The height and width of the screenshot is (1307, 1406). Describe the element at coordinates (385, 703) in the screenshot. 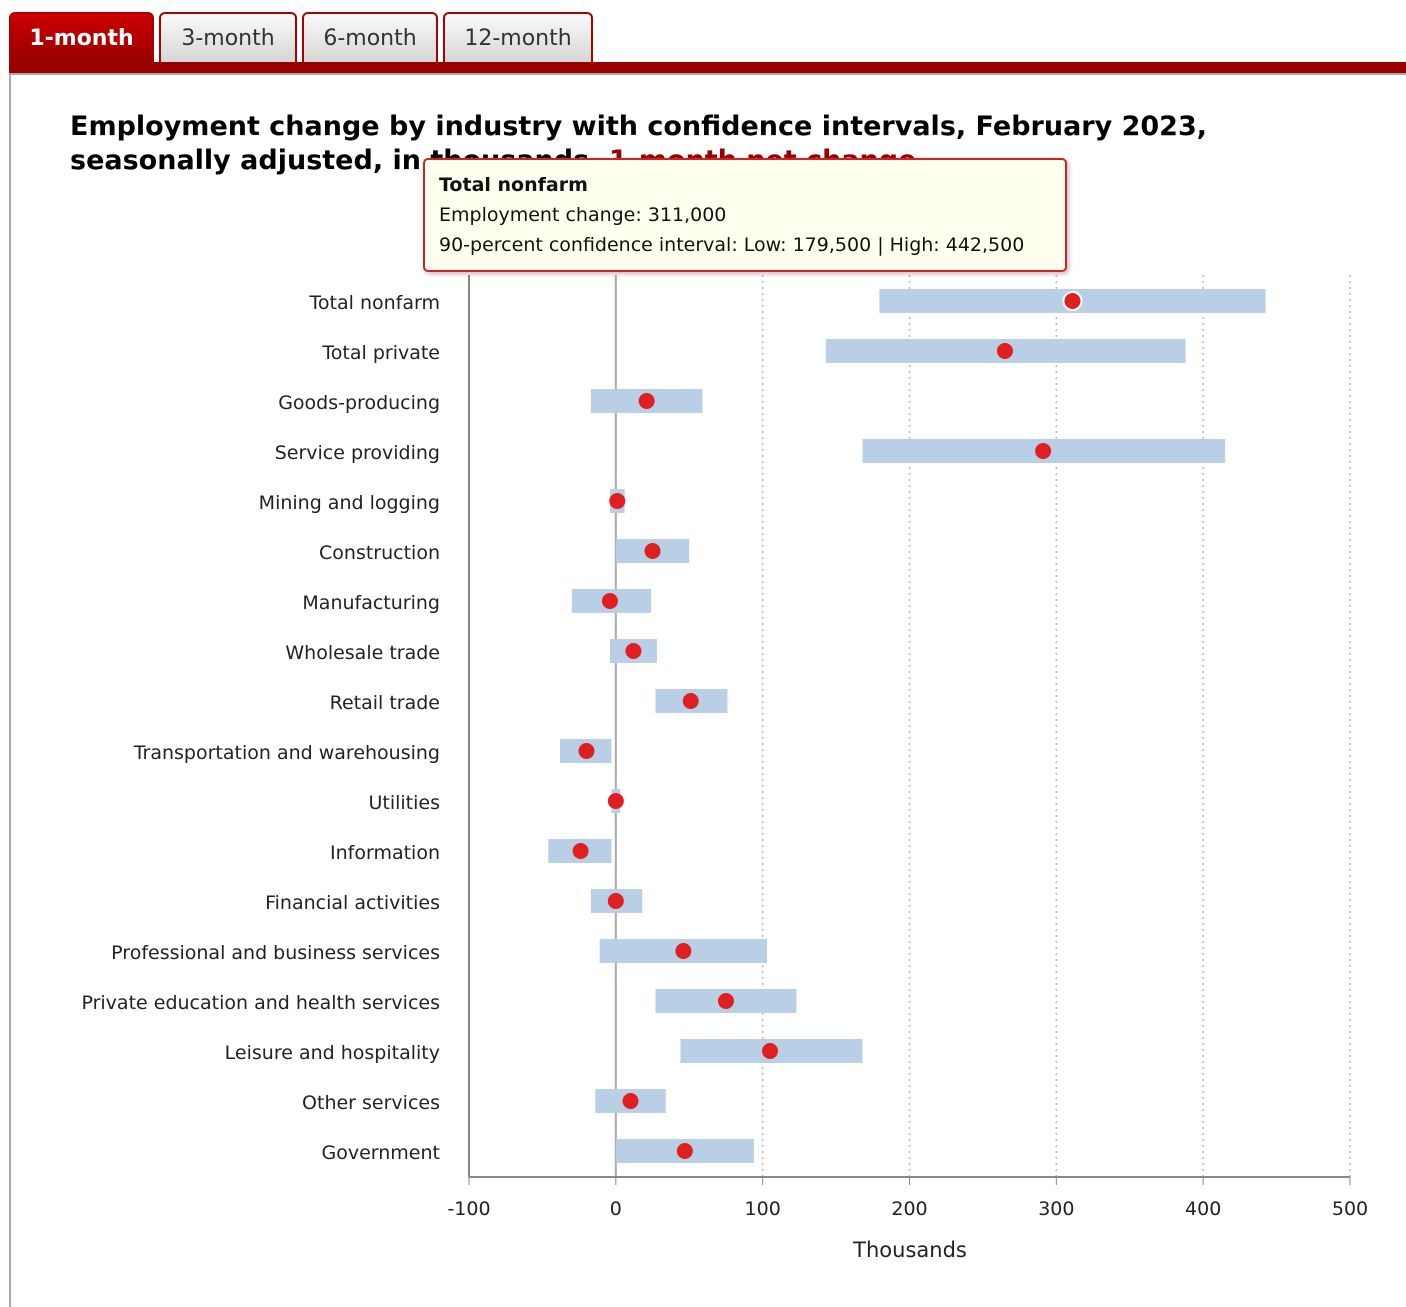

I see `category-label: Retail trade` at that location.